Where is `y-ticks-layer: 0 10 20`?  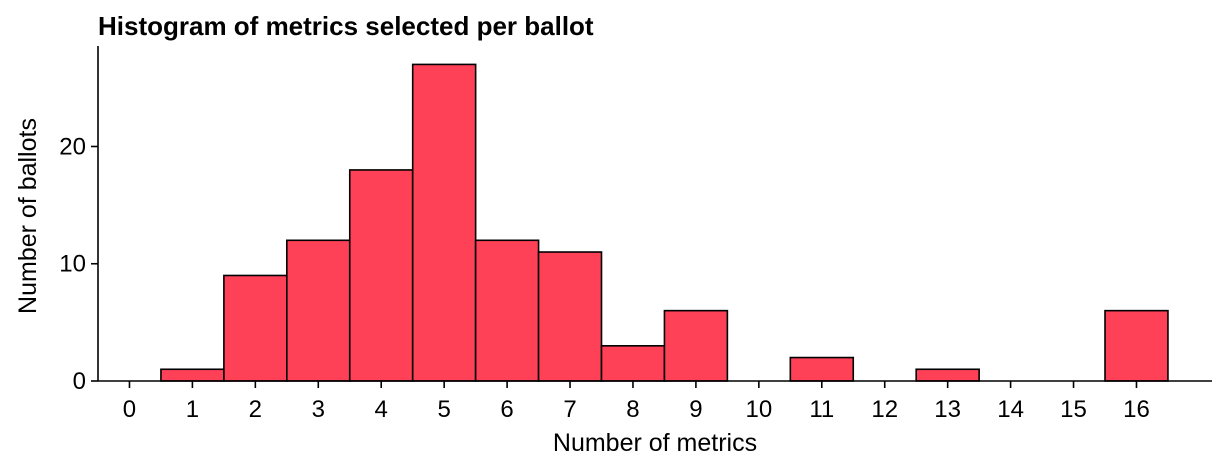 y-ticks-layer: 0 10 20 is located at coordinates (78, 264).